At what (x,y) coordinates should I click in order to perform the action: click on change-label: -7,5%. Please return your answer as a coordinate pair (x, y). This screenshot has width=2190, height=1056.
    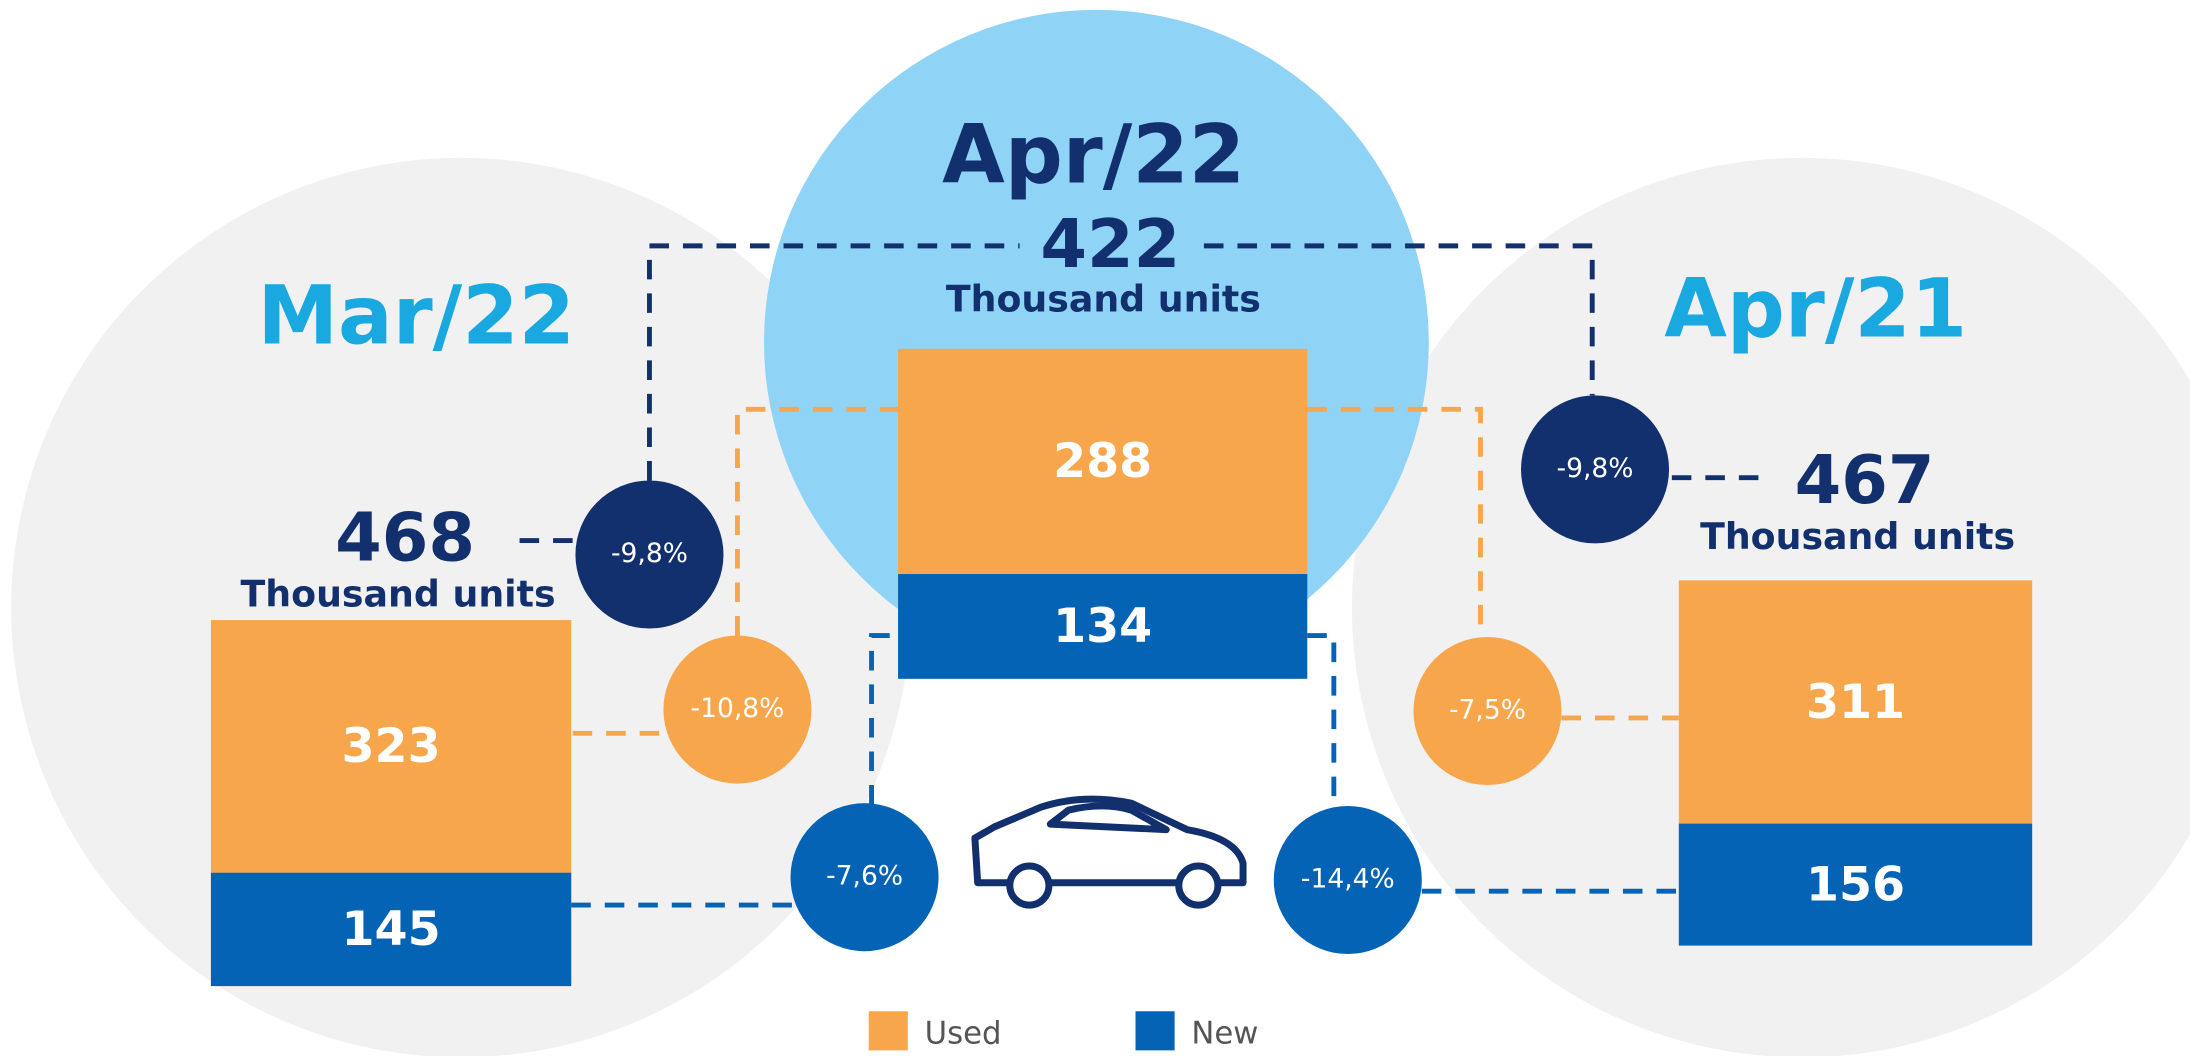
    Looking at the image, I should click on (1487, 709).